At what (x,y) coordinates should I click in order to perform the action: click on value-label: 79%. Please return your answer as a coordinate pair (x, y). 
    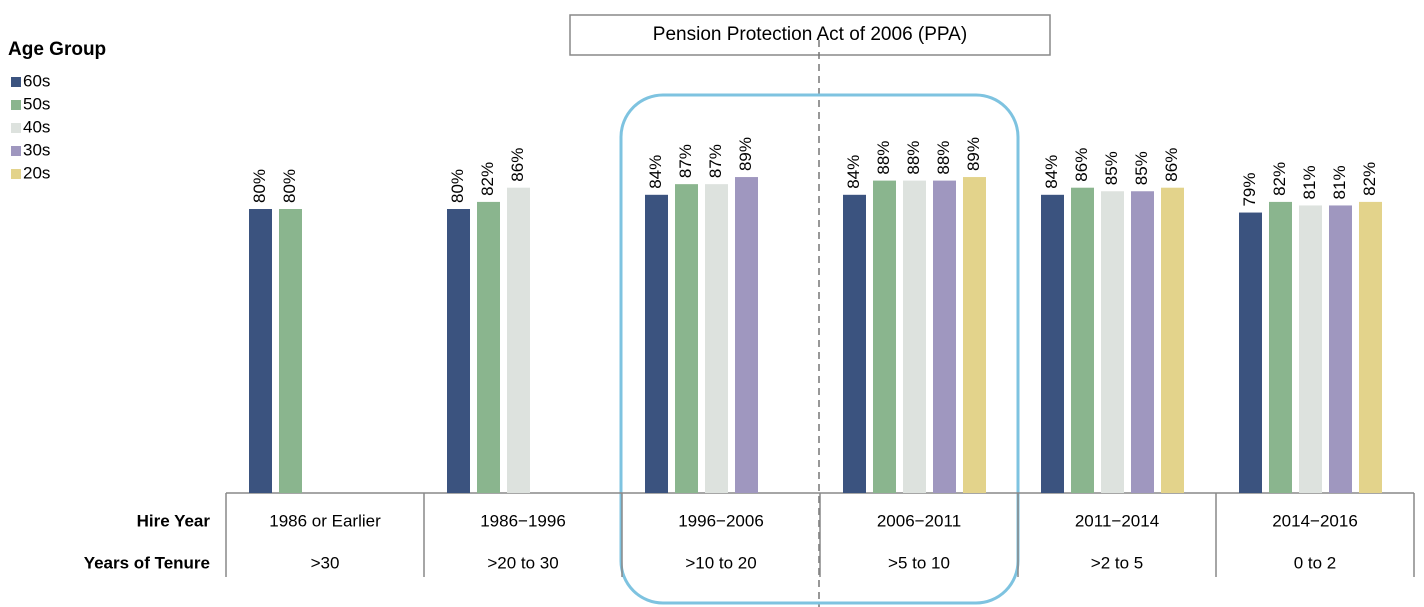
    Looking at the image, I should click on (1249, 190).